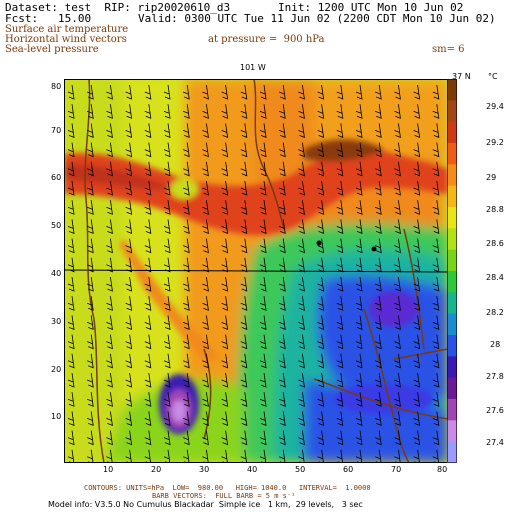 Image resolution: width=512 pixels, height=512 pixels. What do you see at coordinates (204, 469) in the screenshot?
I see `x-tick-label: 30` at bounding box center [204, 469].